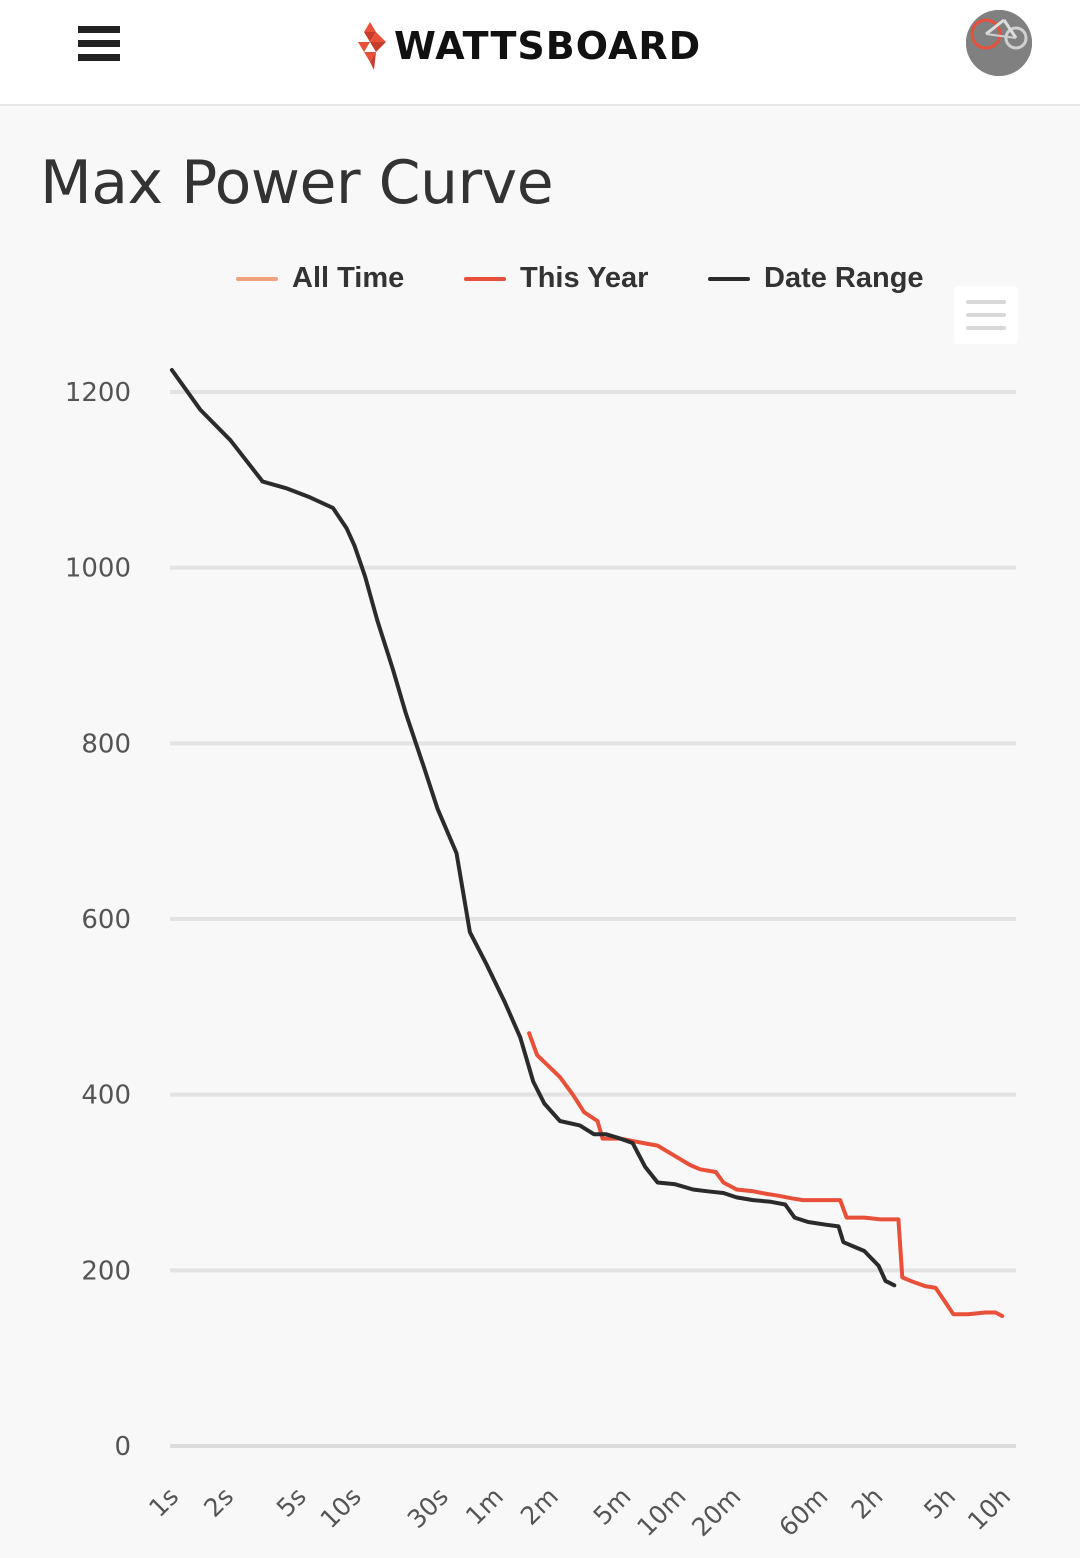 Image resolution: width=1080 pixels, height=1558 pixels. I want to click on y-tick-label-600: 600, so click(106, 920).